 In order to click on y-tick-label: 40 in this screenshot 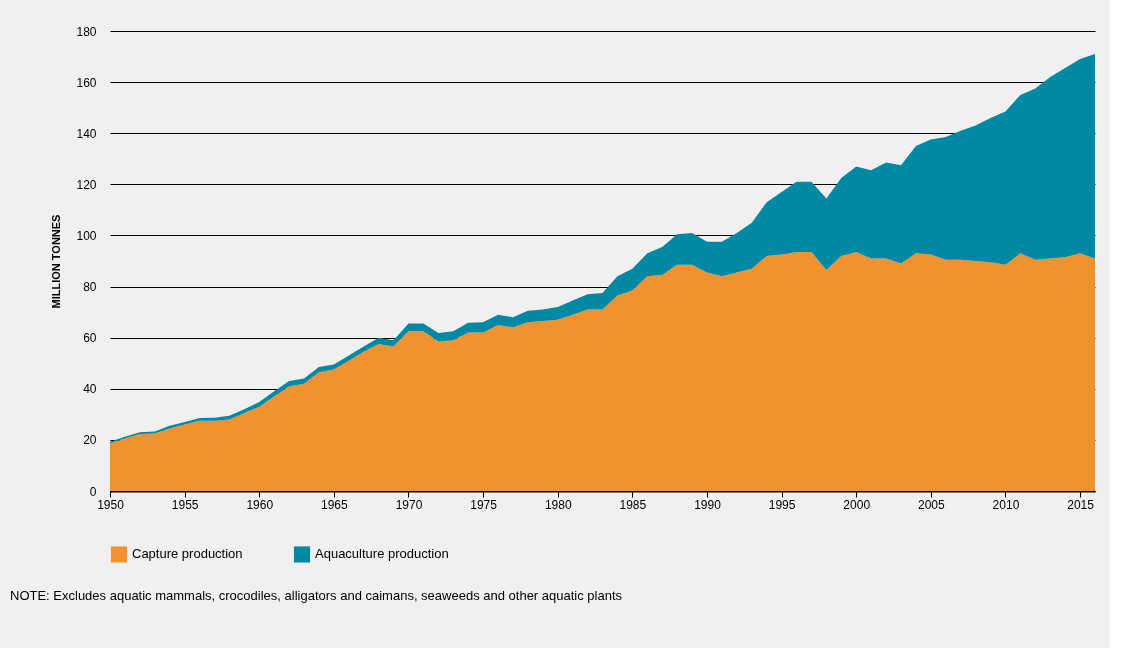, I will do `click(90, 389)`.